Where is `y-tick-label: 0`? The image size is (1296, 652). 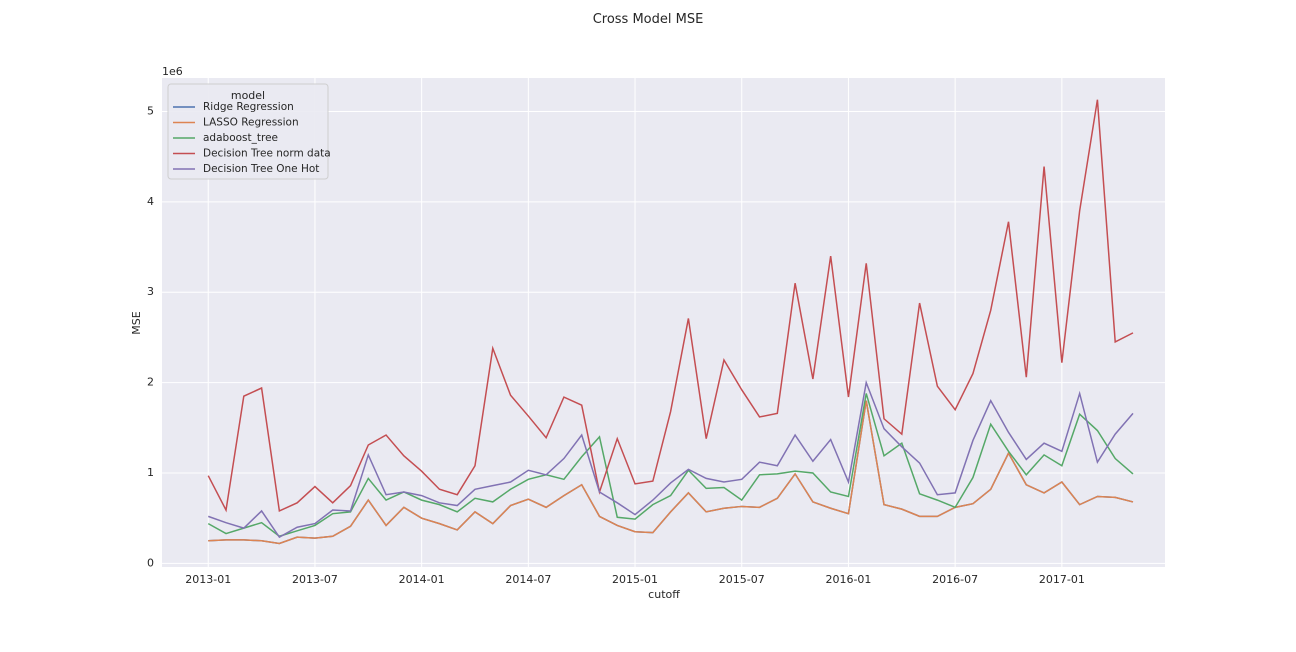 y-tick-label: 0 is located at coordinates (150, 562).